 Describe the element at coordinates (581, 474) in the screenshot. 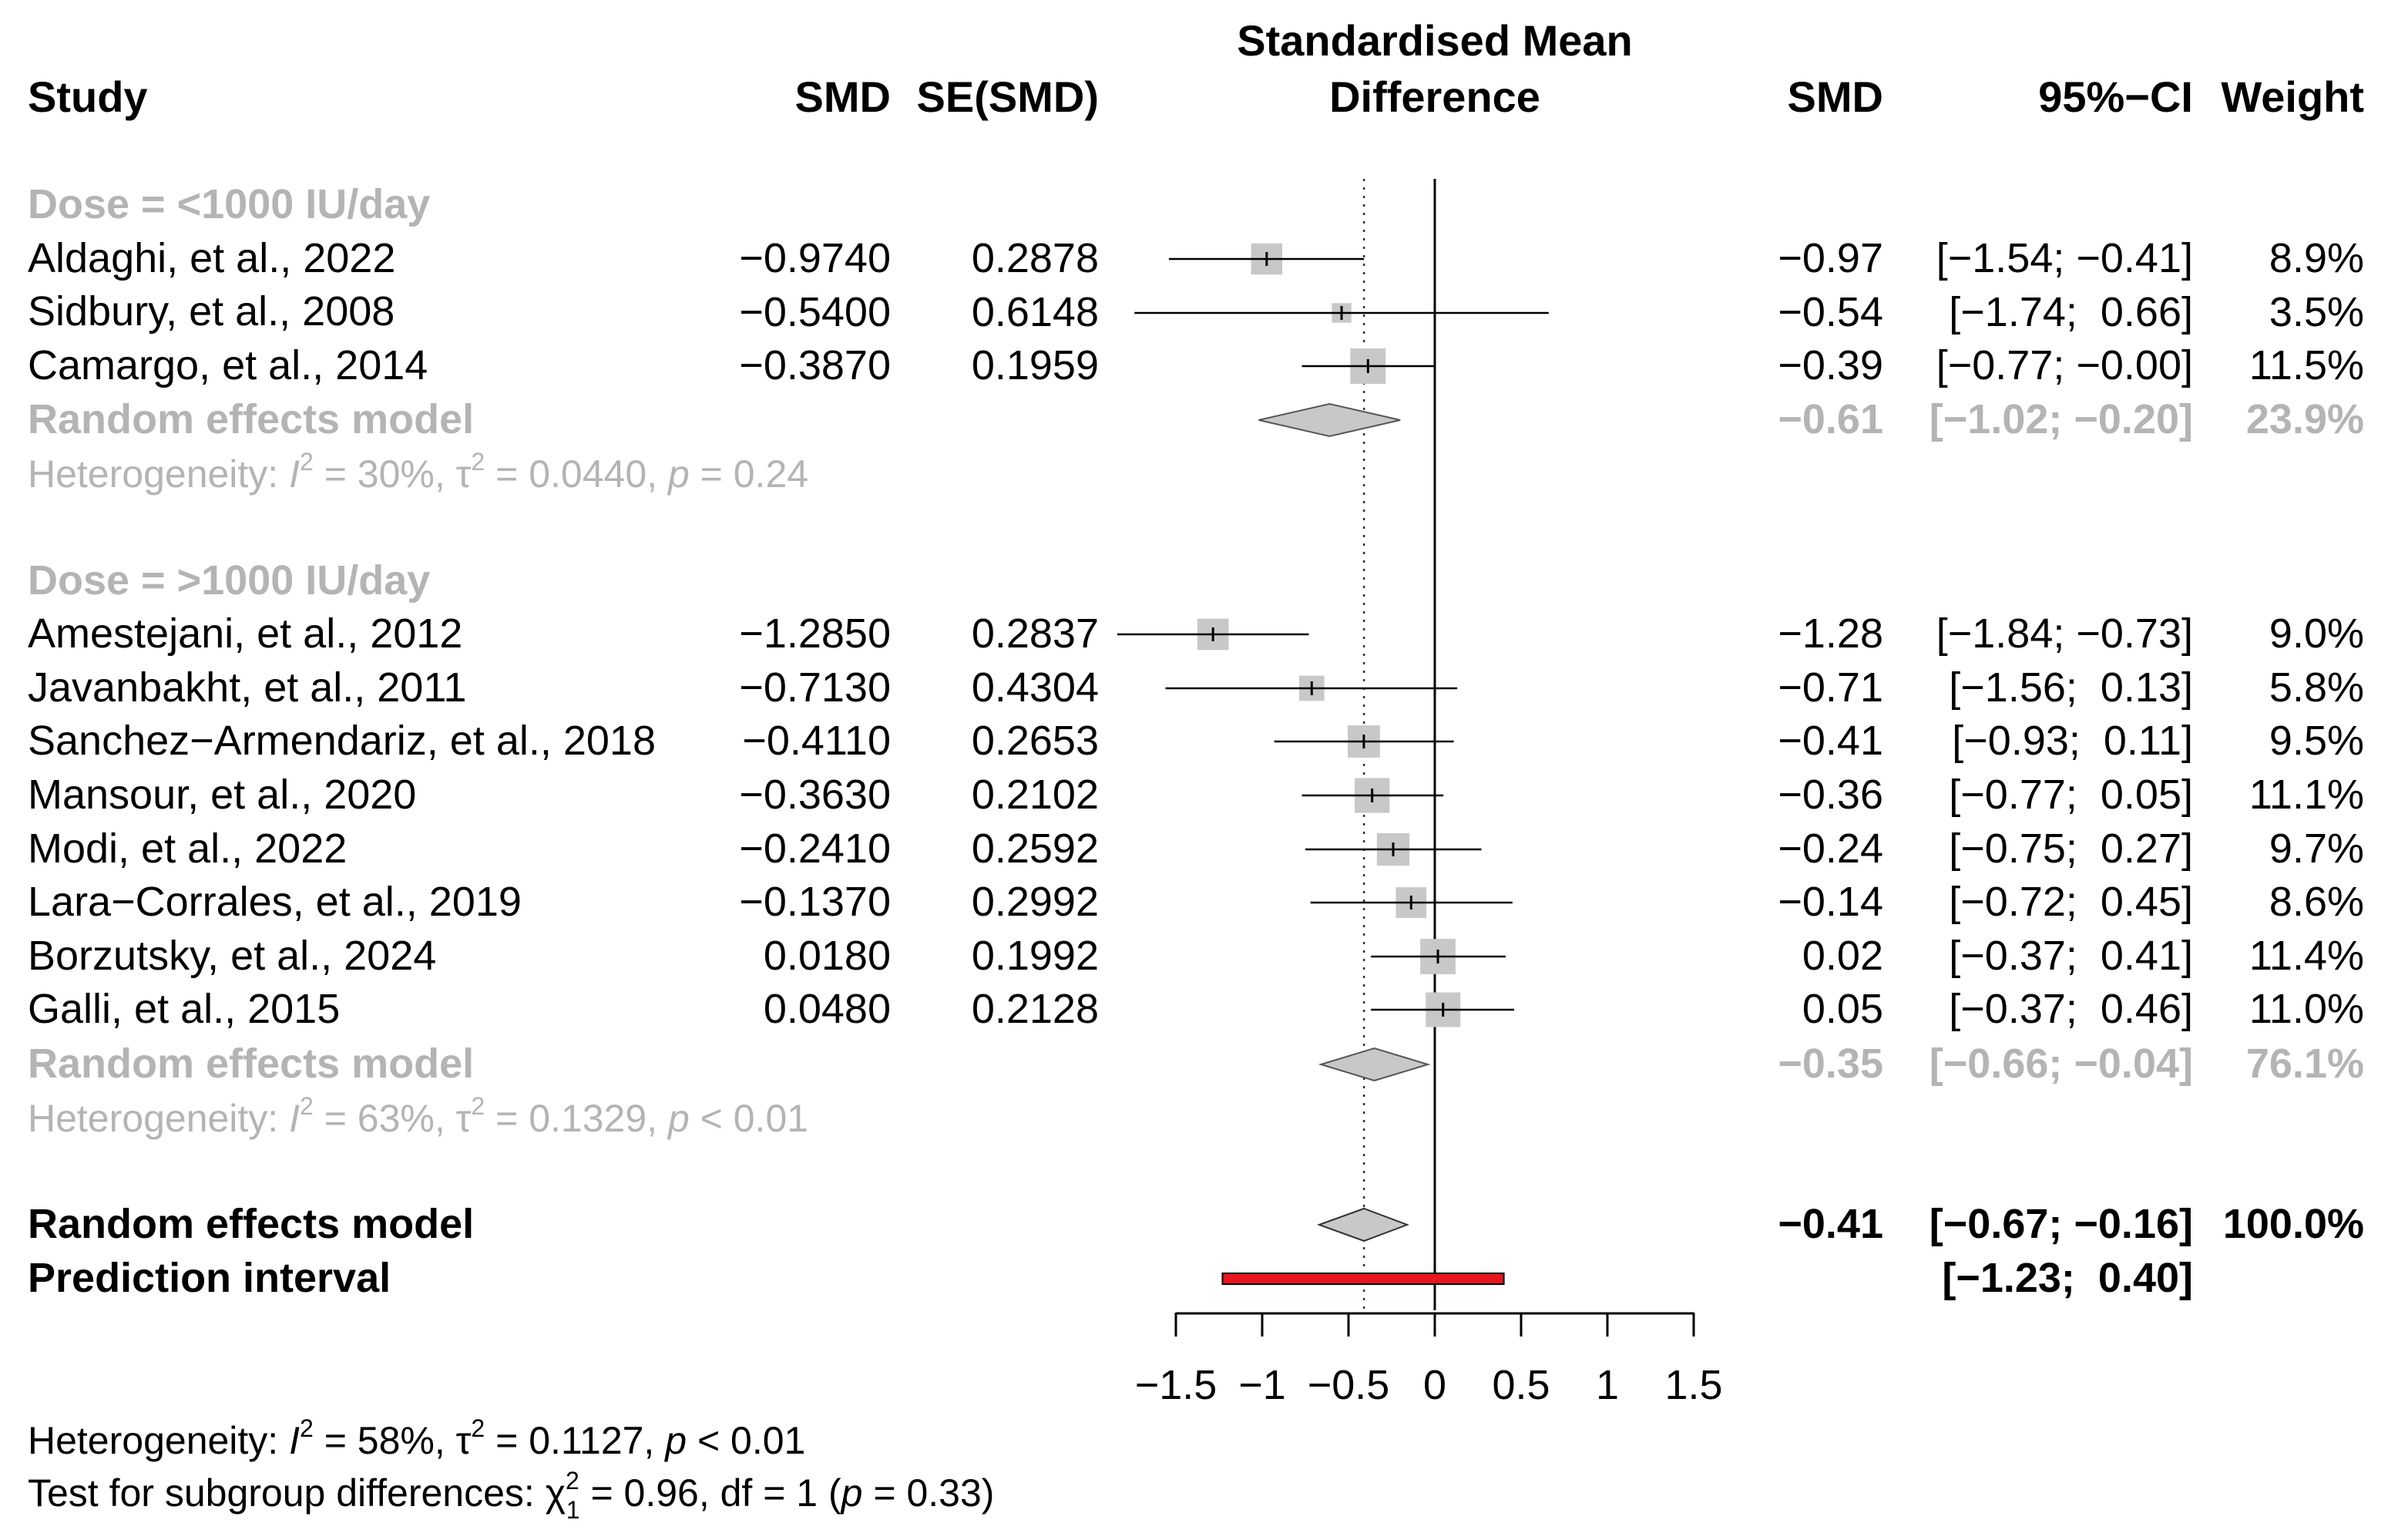

I see `het-tau2: = 0.0440,` at that location.